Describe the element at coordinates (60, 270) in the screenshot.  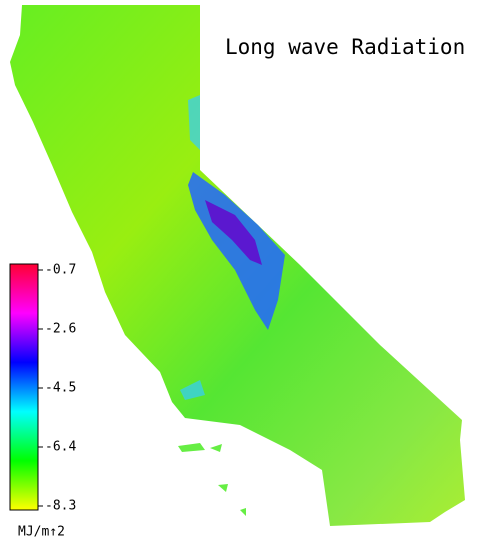
I see `colorbar-tick-label: -0.7` at that location.